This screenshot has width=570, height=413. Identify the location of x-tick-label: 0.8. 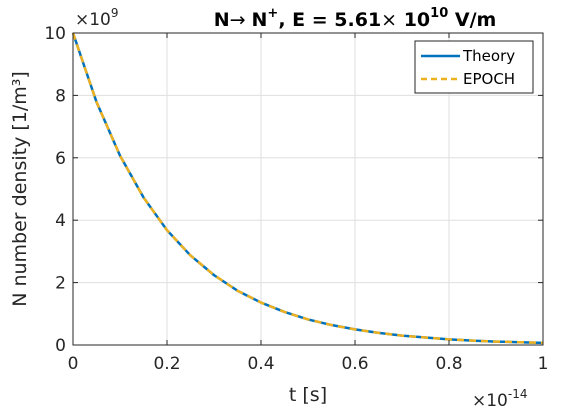
(448, 364).